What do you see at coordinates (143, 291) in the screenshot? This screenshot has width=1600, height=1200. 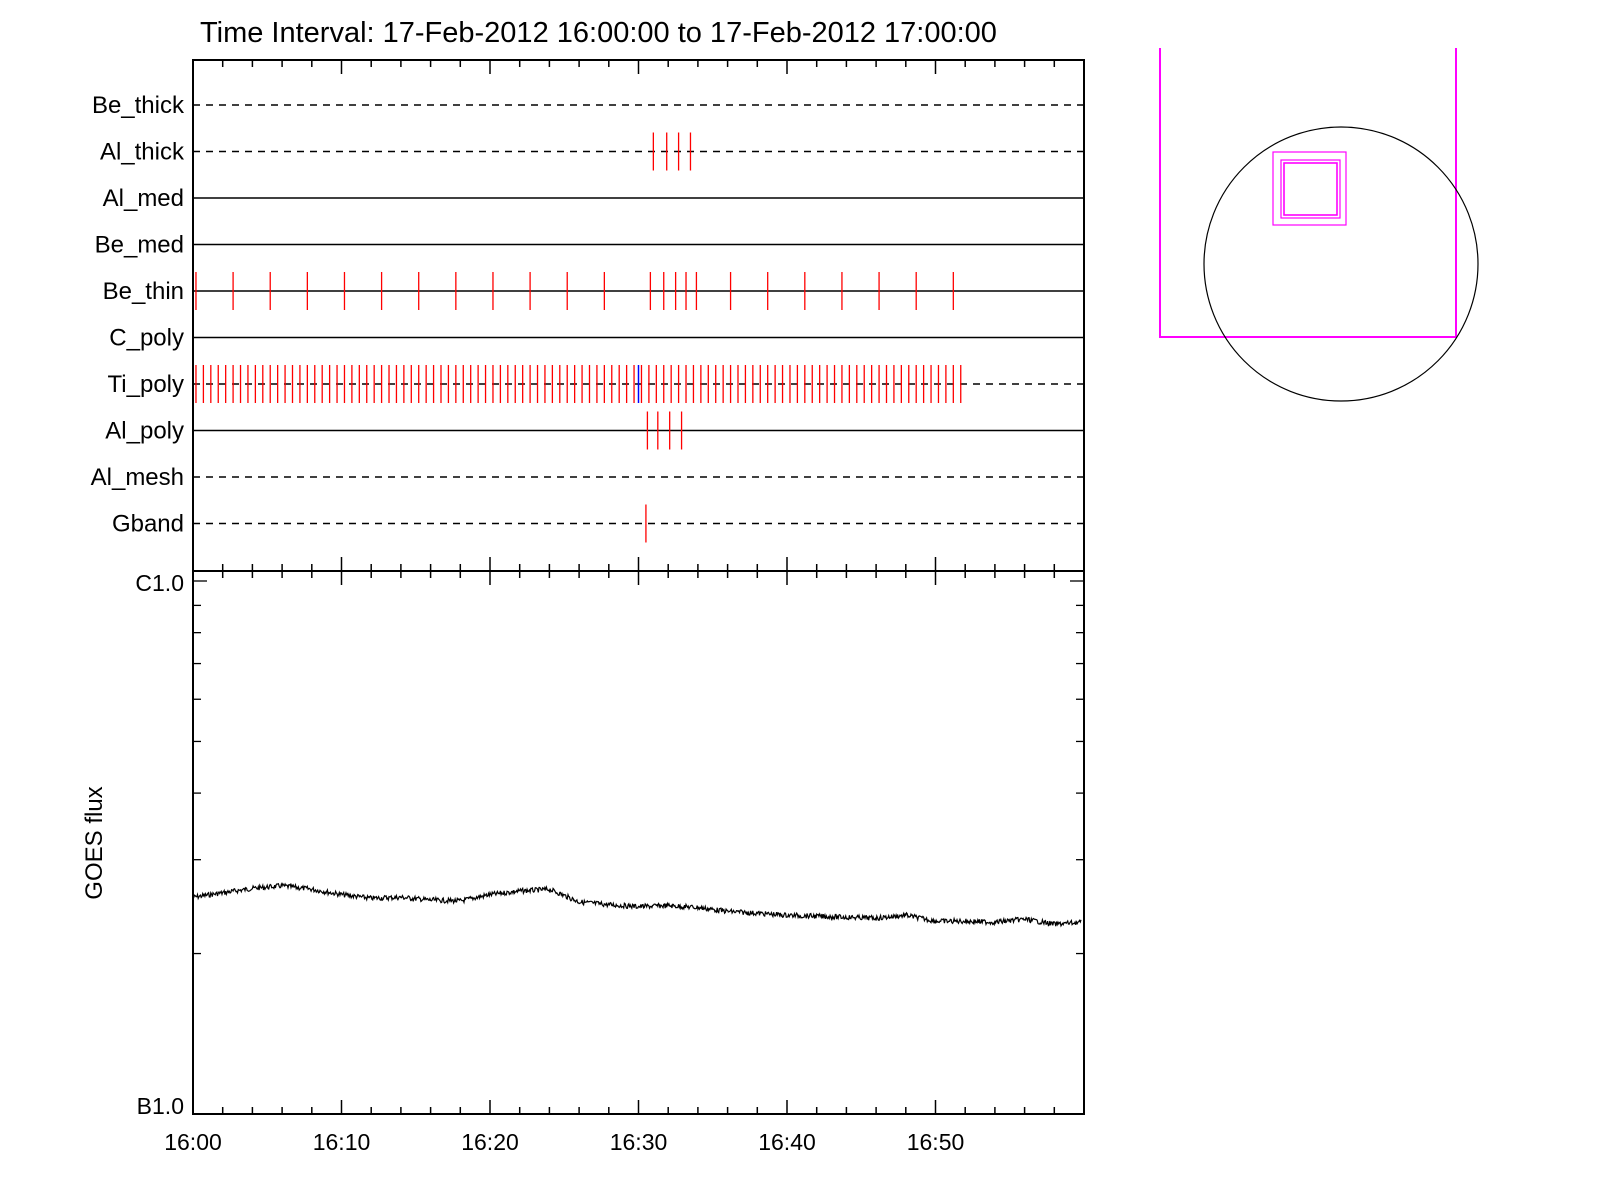 I see `row-label: Be_thin` at bounding box center [143, 291].